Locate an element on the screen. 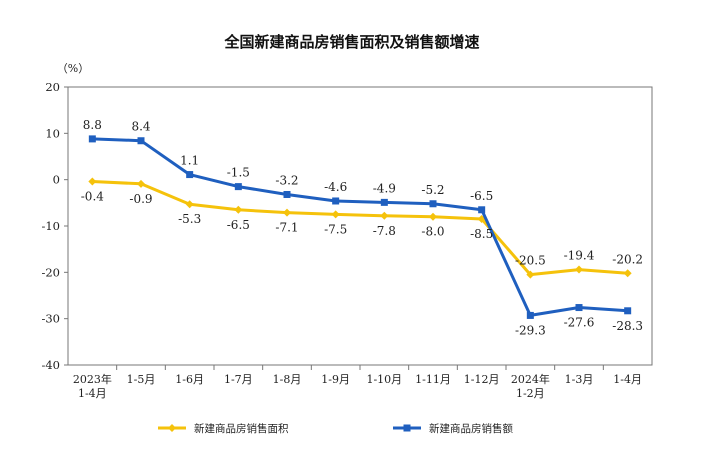 The width and height of the screenshot is (714, 466). amount-value-label: -1.5 is located at coordinates (238, 173).